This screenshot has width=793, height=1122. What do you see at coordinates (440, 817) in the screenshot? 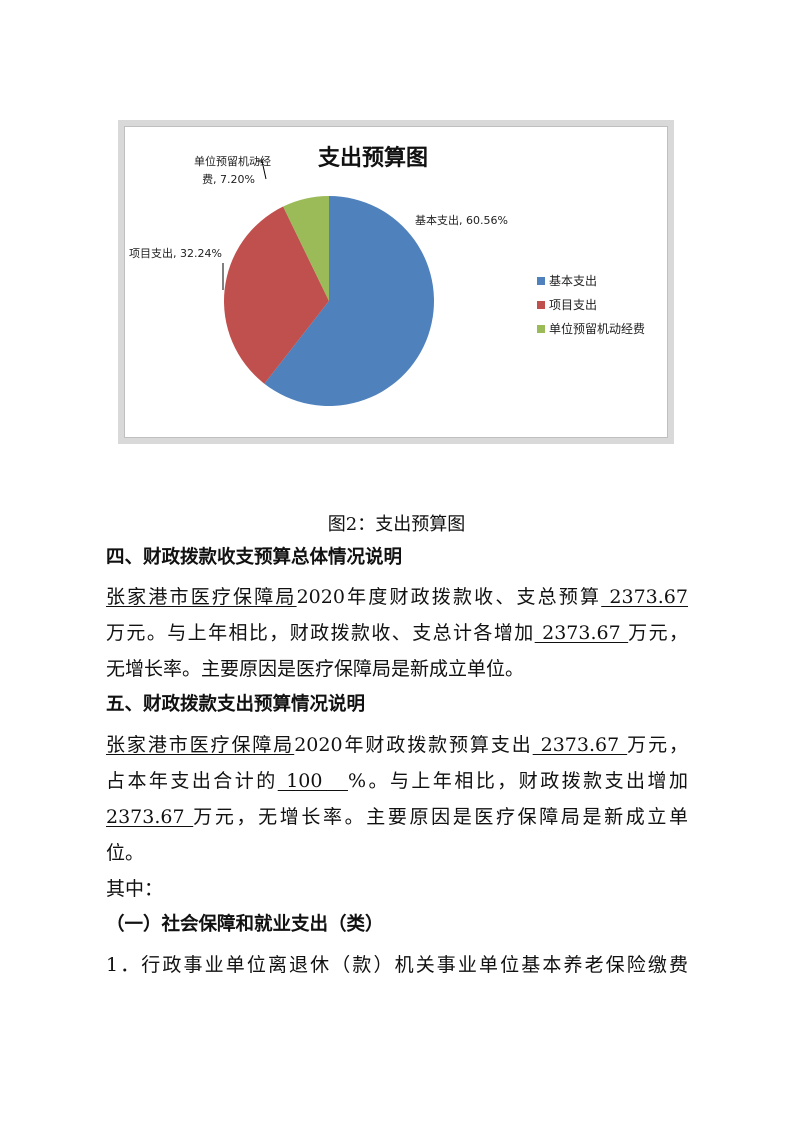
I see `text: 万元，无增长率。主要原因是医疗保障局是新成立单` at bounding box center [440, 817].